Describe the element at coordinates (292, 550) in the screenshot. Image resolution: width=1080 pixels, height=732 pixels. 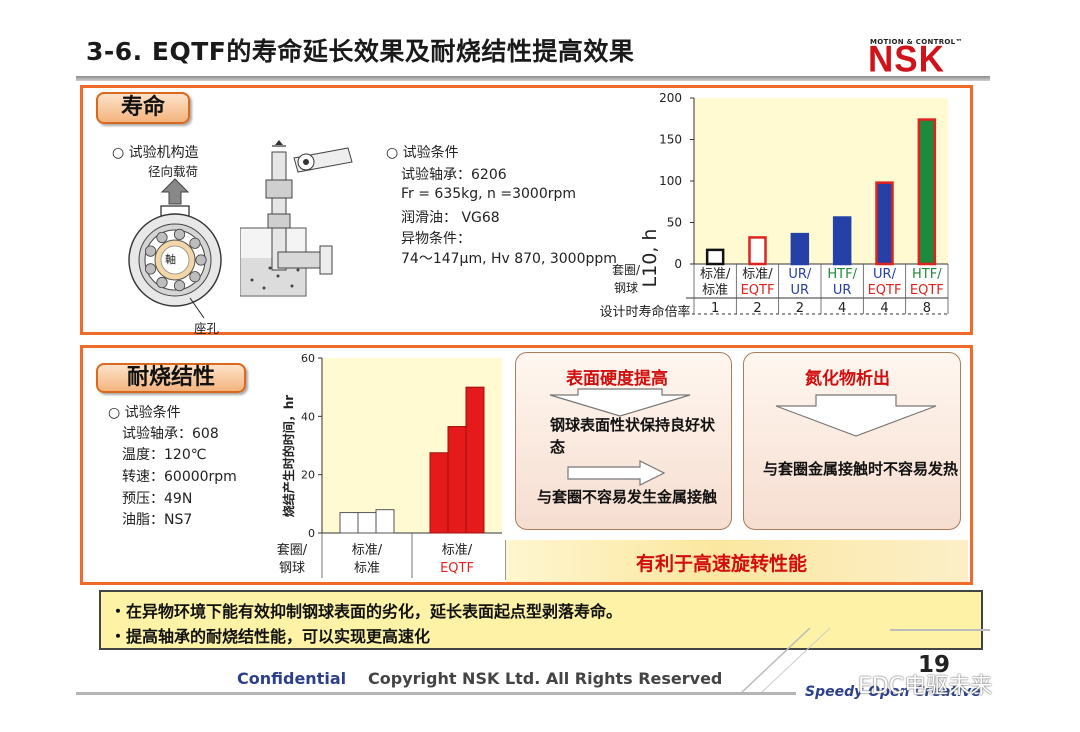
I see `seizure-row-label-ring: 套圈/` at that location.